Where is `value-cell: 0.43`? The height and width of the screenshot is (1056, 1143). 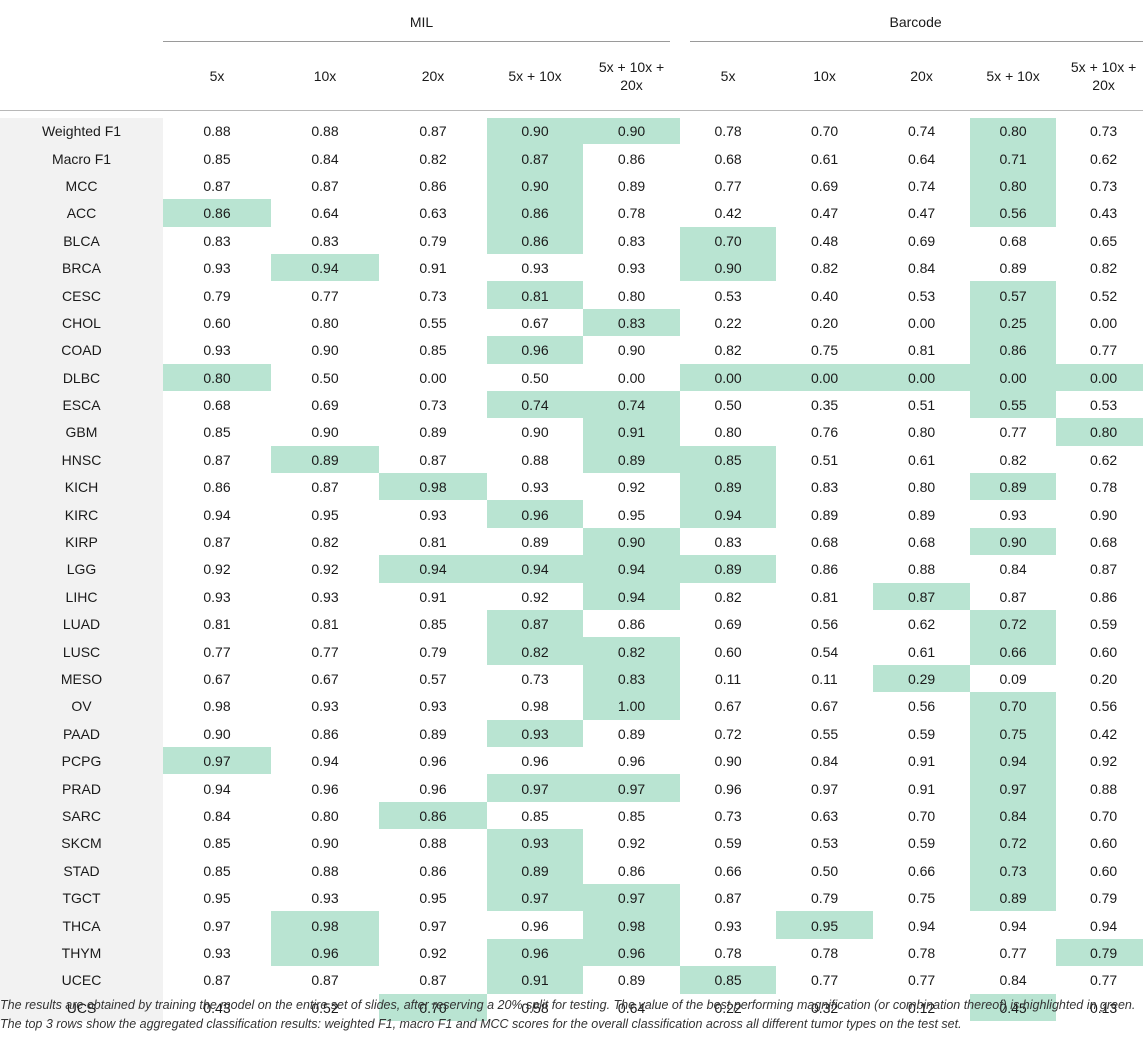 value-cell: 0.43 is located at coordinates (1103, 213).